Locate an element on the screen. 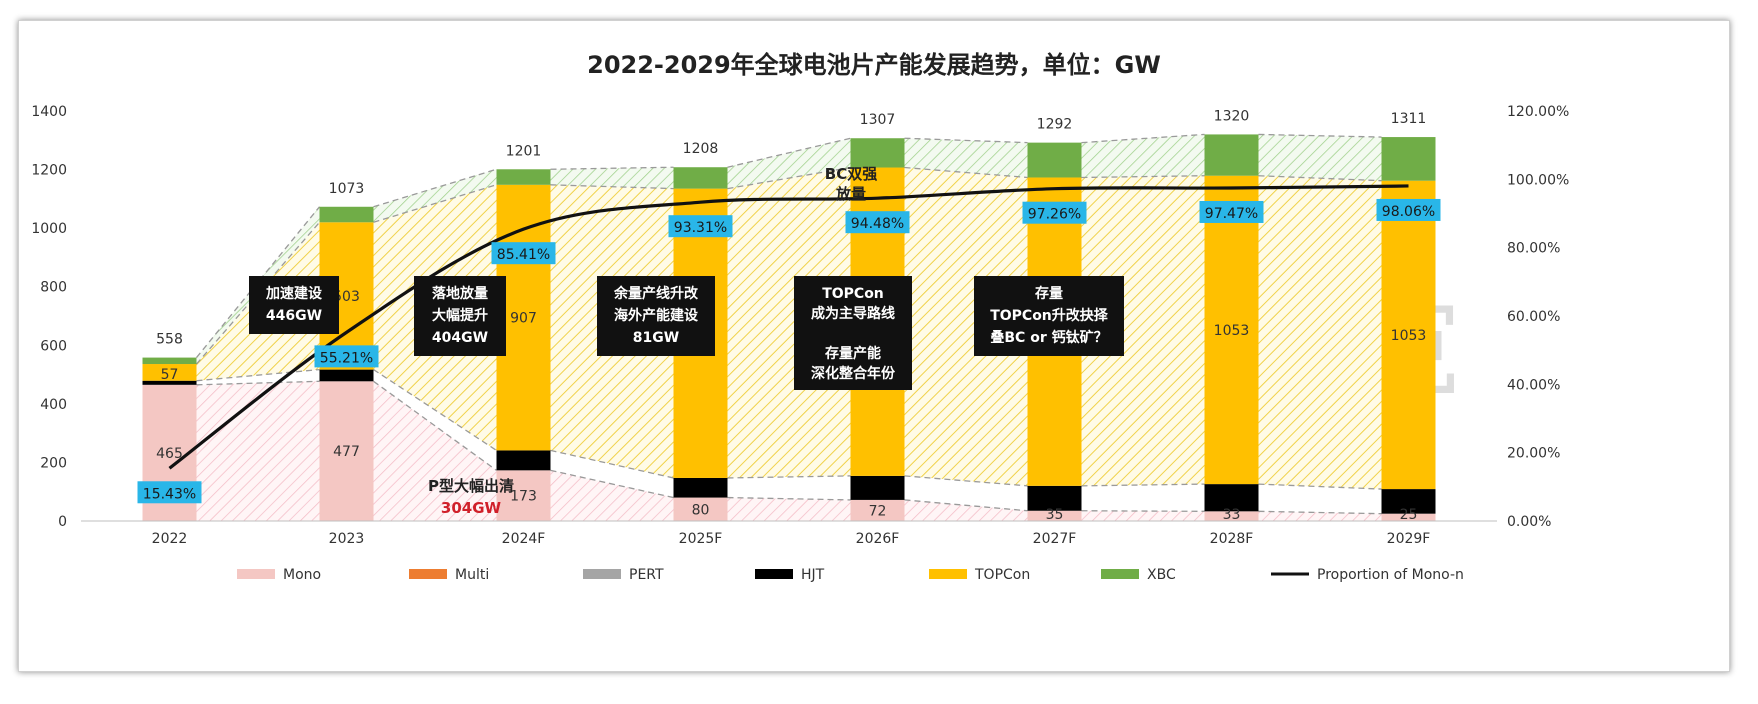 The image size is (1758, 704). bar-mono-2024f is located at coordinates (523, 495).